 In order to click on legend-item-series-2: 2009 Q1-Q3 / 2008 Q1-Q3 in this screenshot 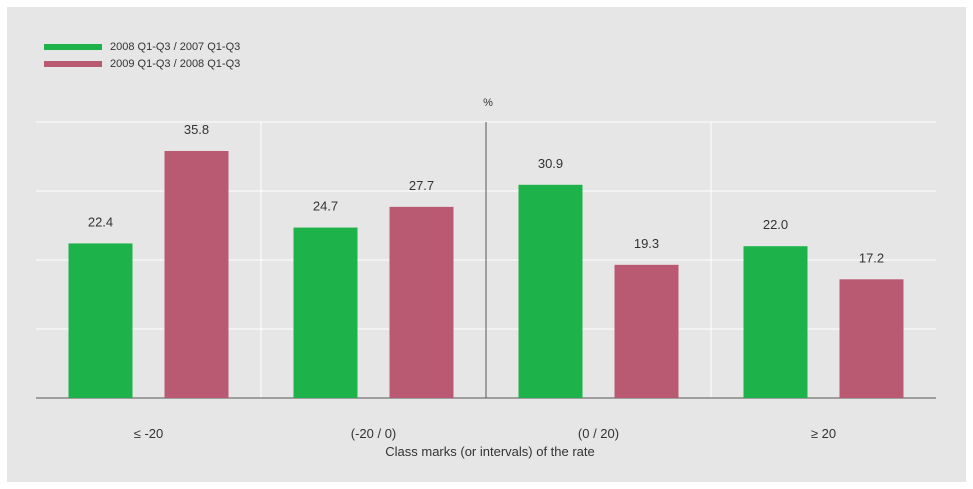, I will do `click(142, 63)`.